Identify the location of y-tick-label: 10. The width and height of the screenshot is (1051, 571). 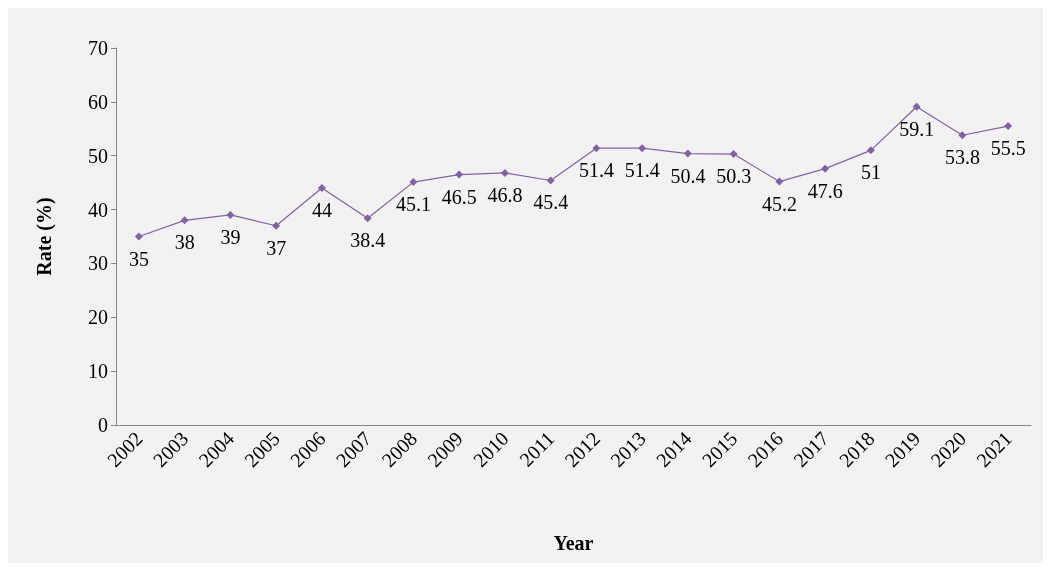
(98, 371).